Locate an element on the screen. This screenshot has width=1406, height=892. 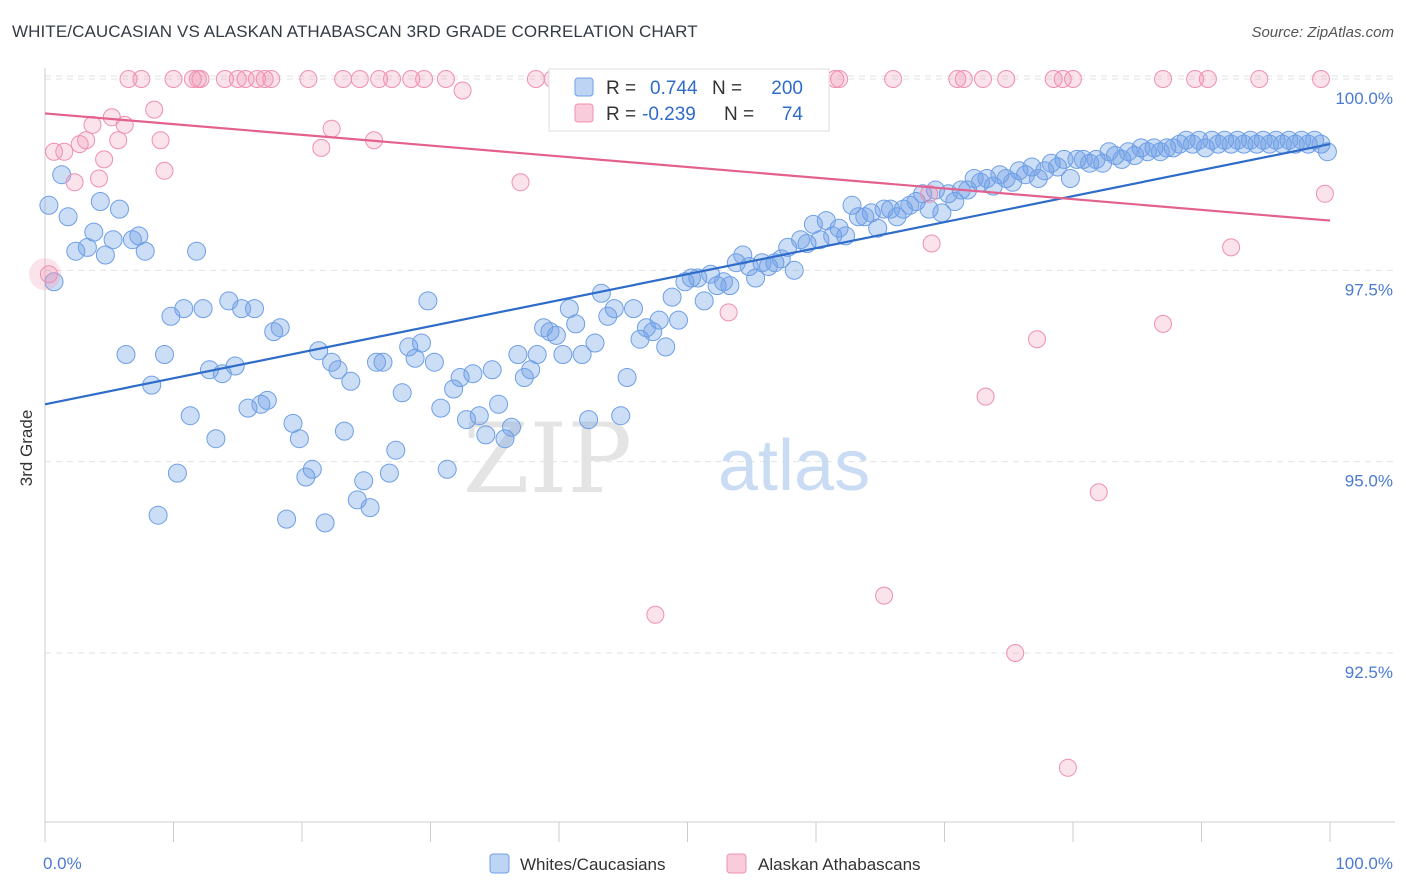
watermark-zip: ZIP is located at coordinates (547, 459).